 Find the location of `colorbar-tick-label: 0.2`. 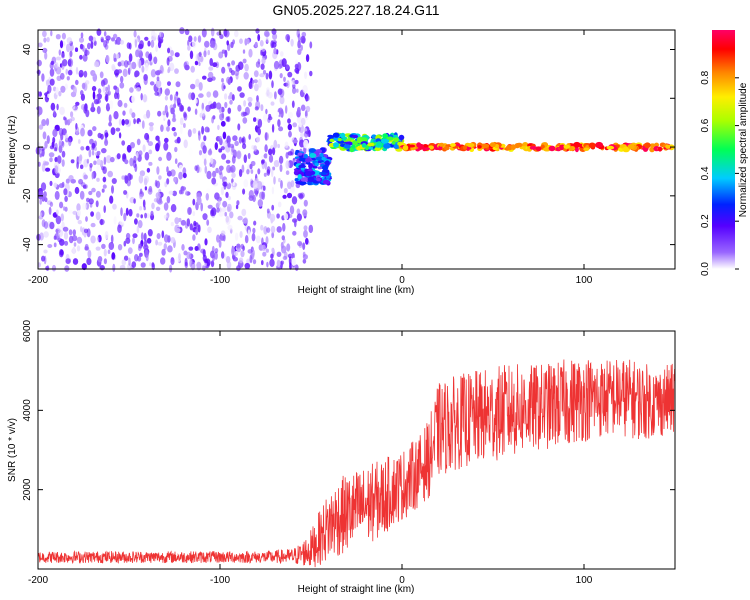

colorbar-tick-label: 0.2 is located at coordinates (705, 221).